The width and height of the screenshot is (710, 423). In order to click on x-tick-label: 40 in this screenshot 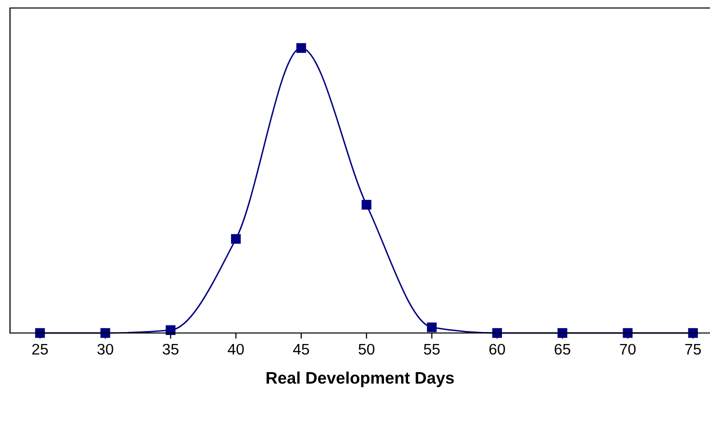, I will do `click(236, 349)`.